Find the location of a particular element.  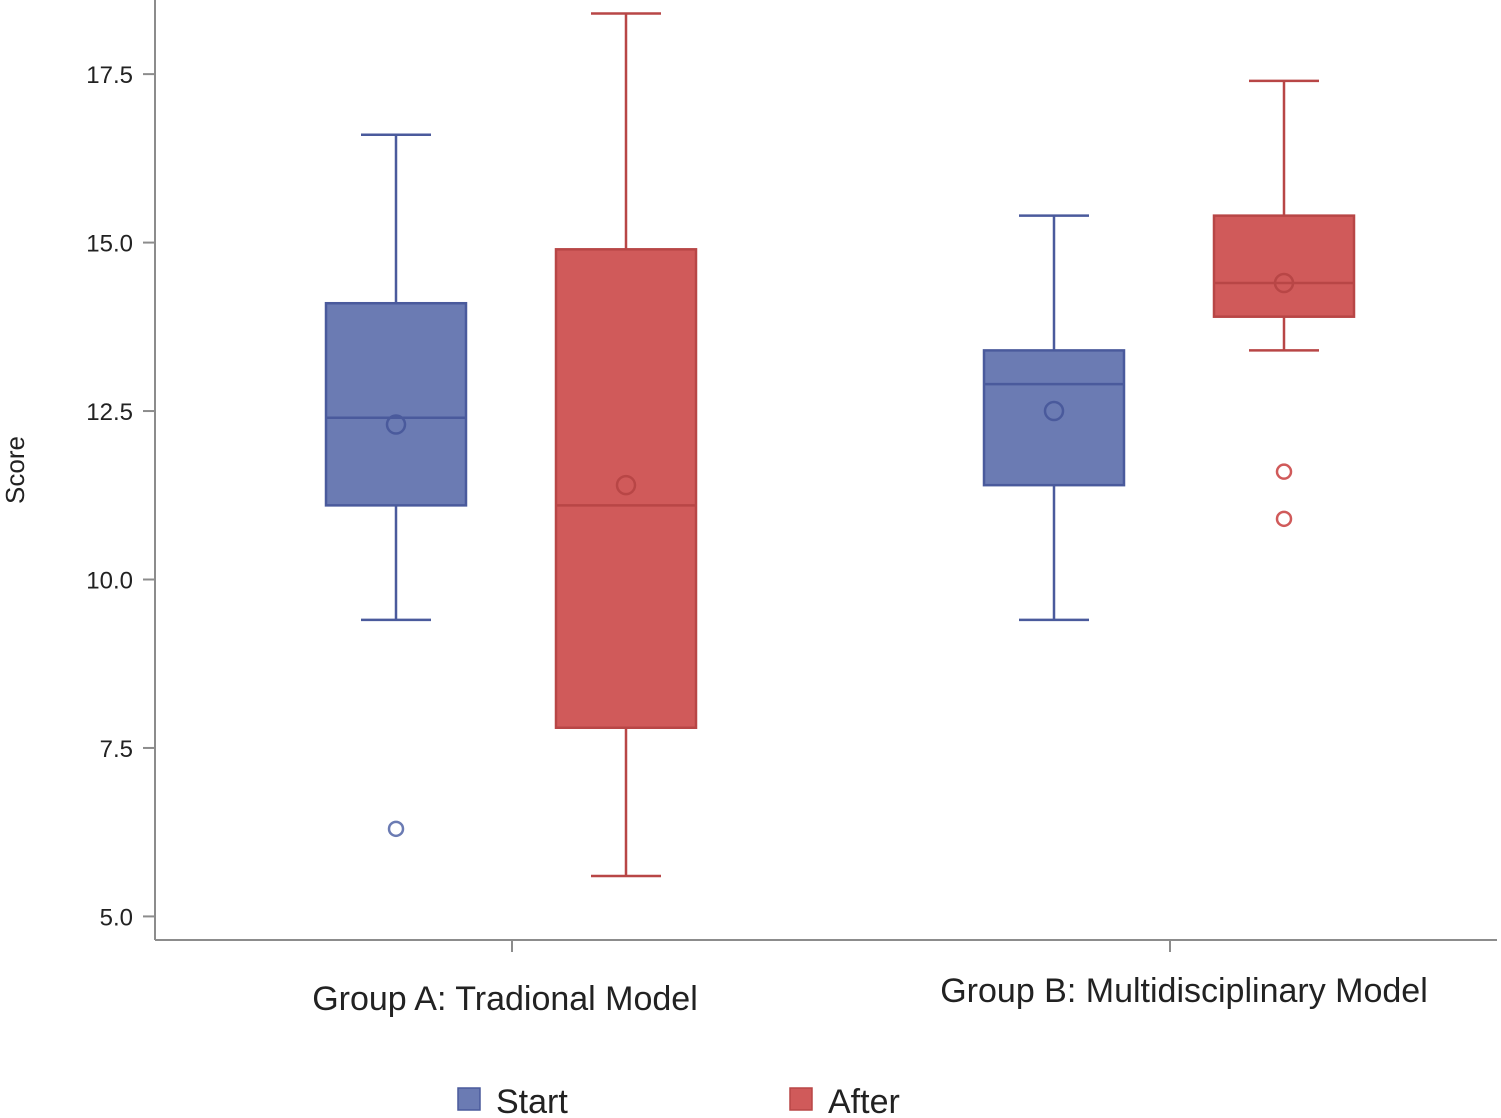

y-tick-label: 5.0 is located at coordinates (116, 917).